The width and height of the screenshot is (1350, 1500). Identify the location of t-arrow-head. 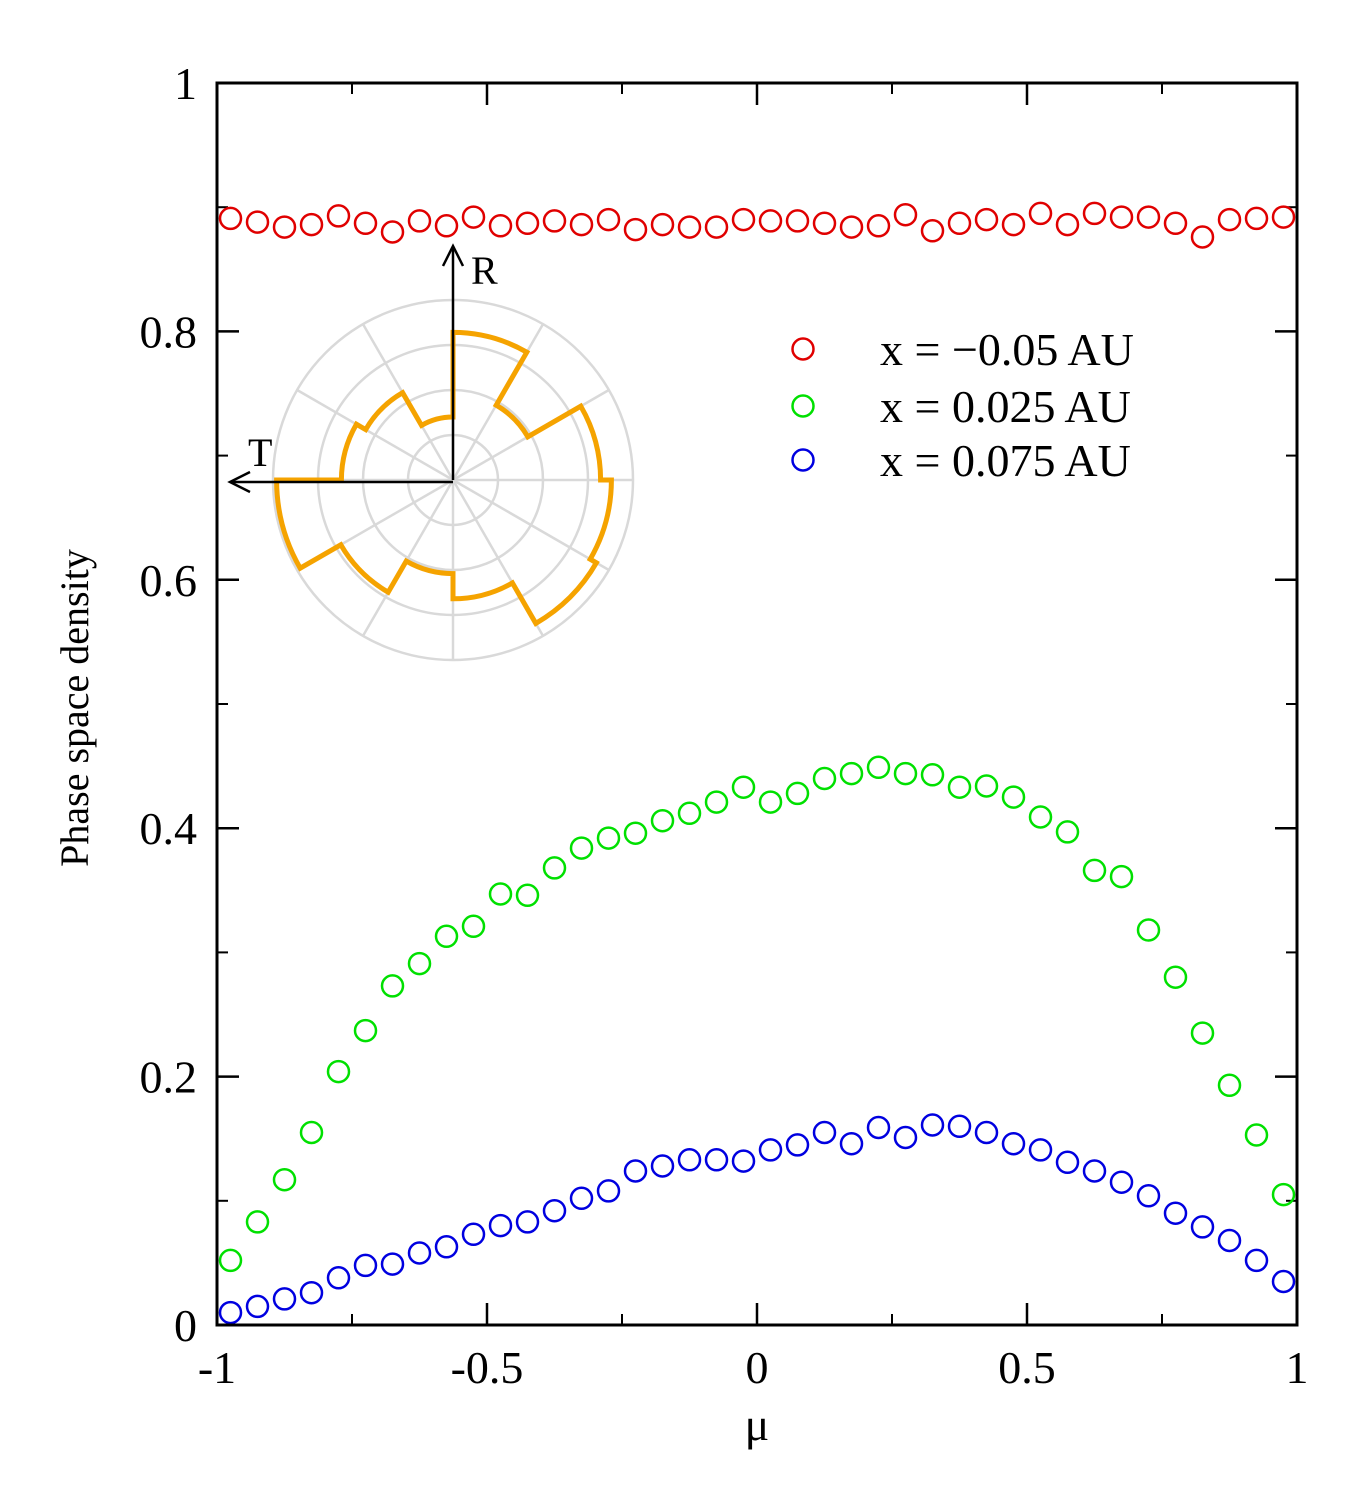
(239, 482).